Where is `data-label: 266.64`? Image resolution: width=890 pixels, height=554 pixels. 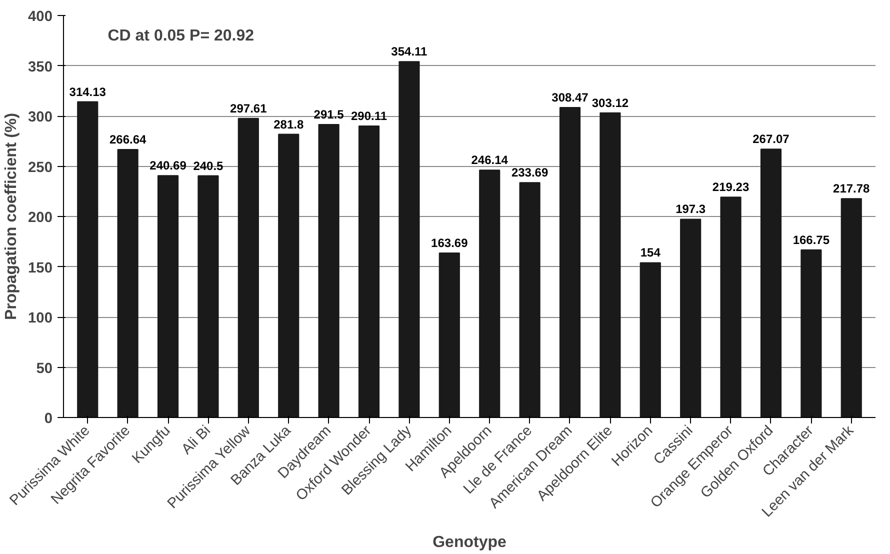
data-label: 266.64 is located at coordinates (127, 139).